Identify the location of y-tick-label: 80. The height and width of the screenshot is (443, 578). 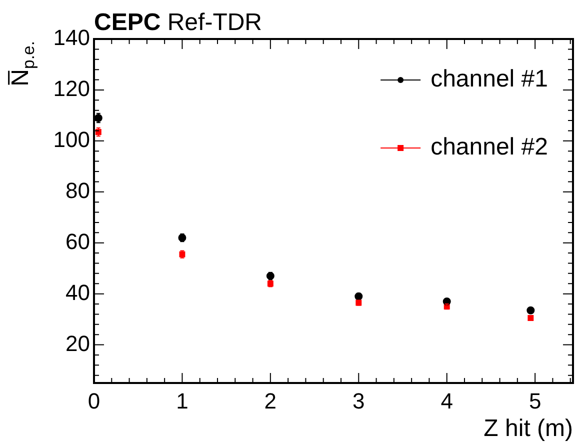
(78, 190).